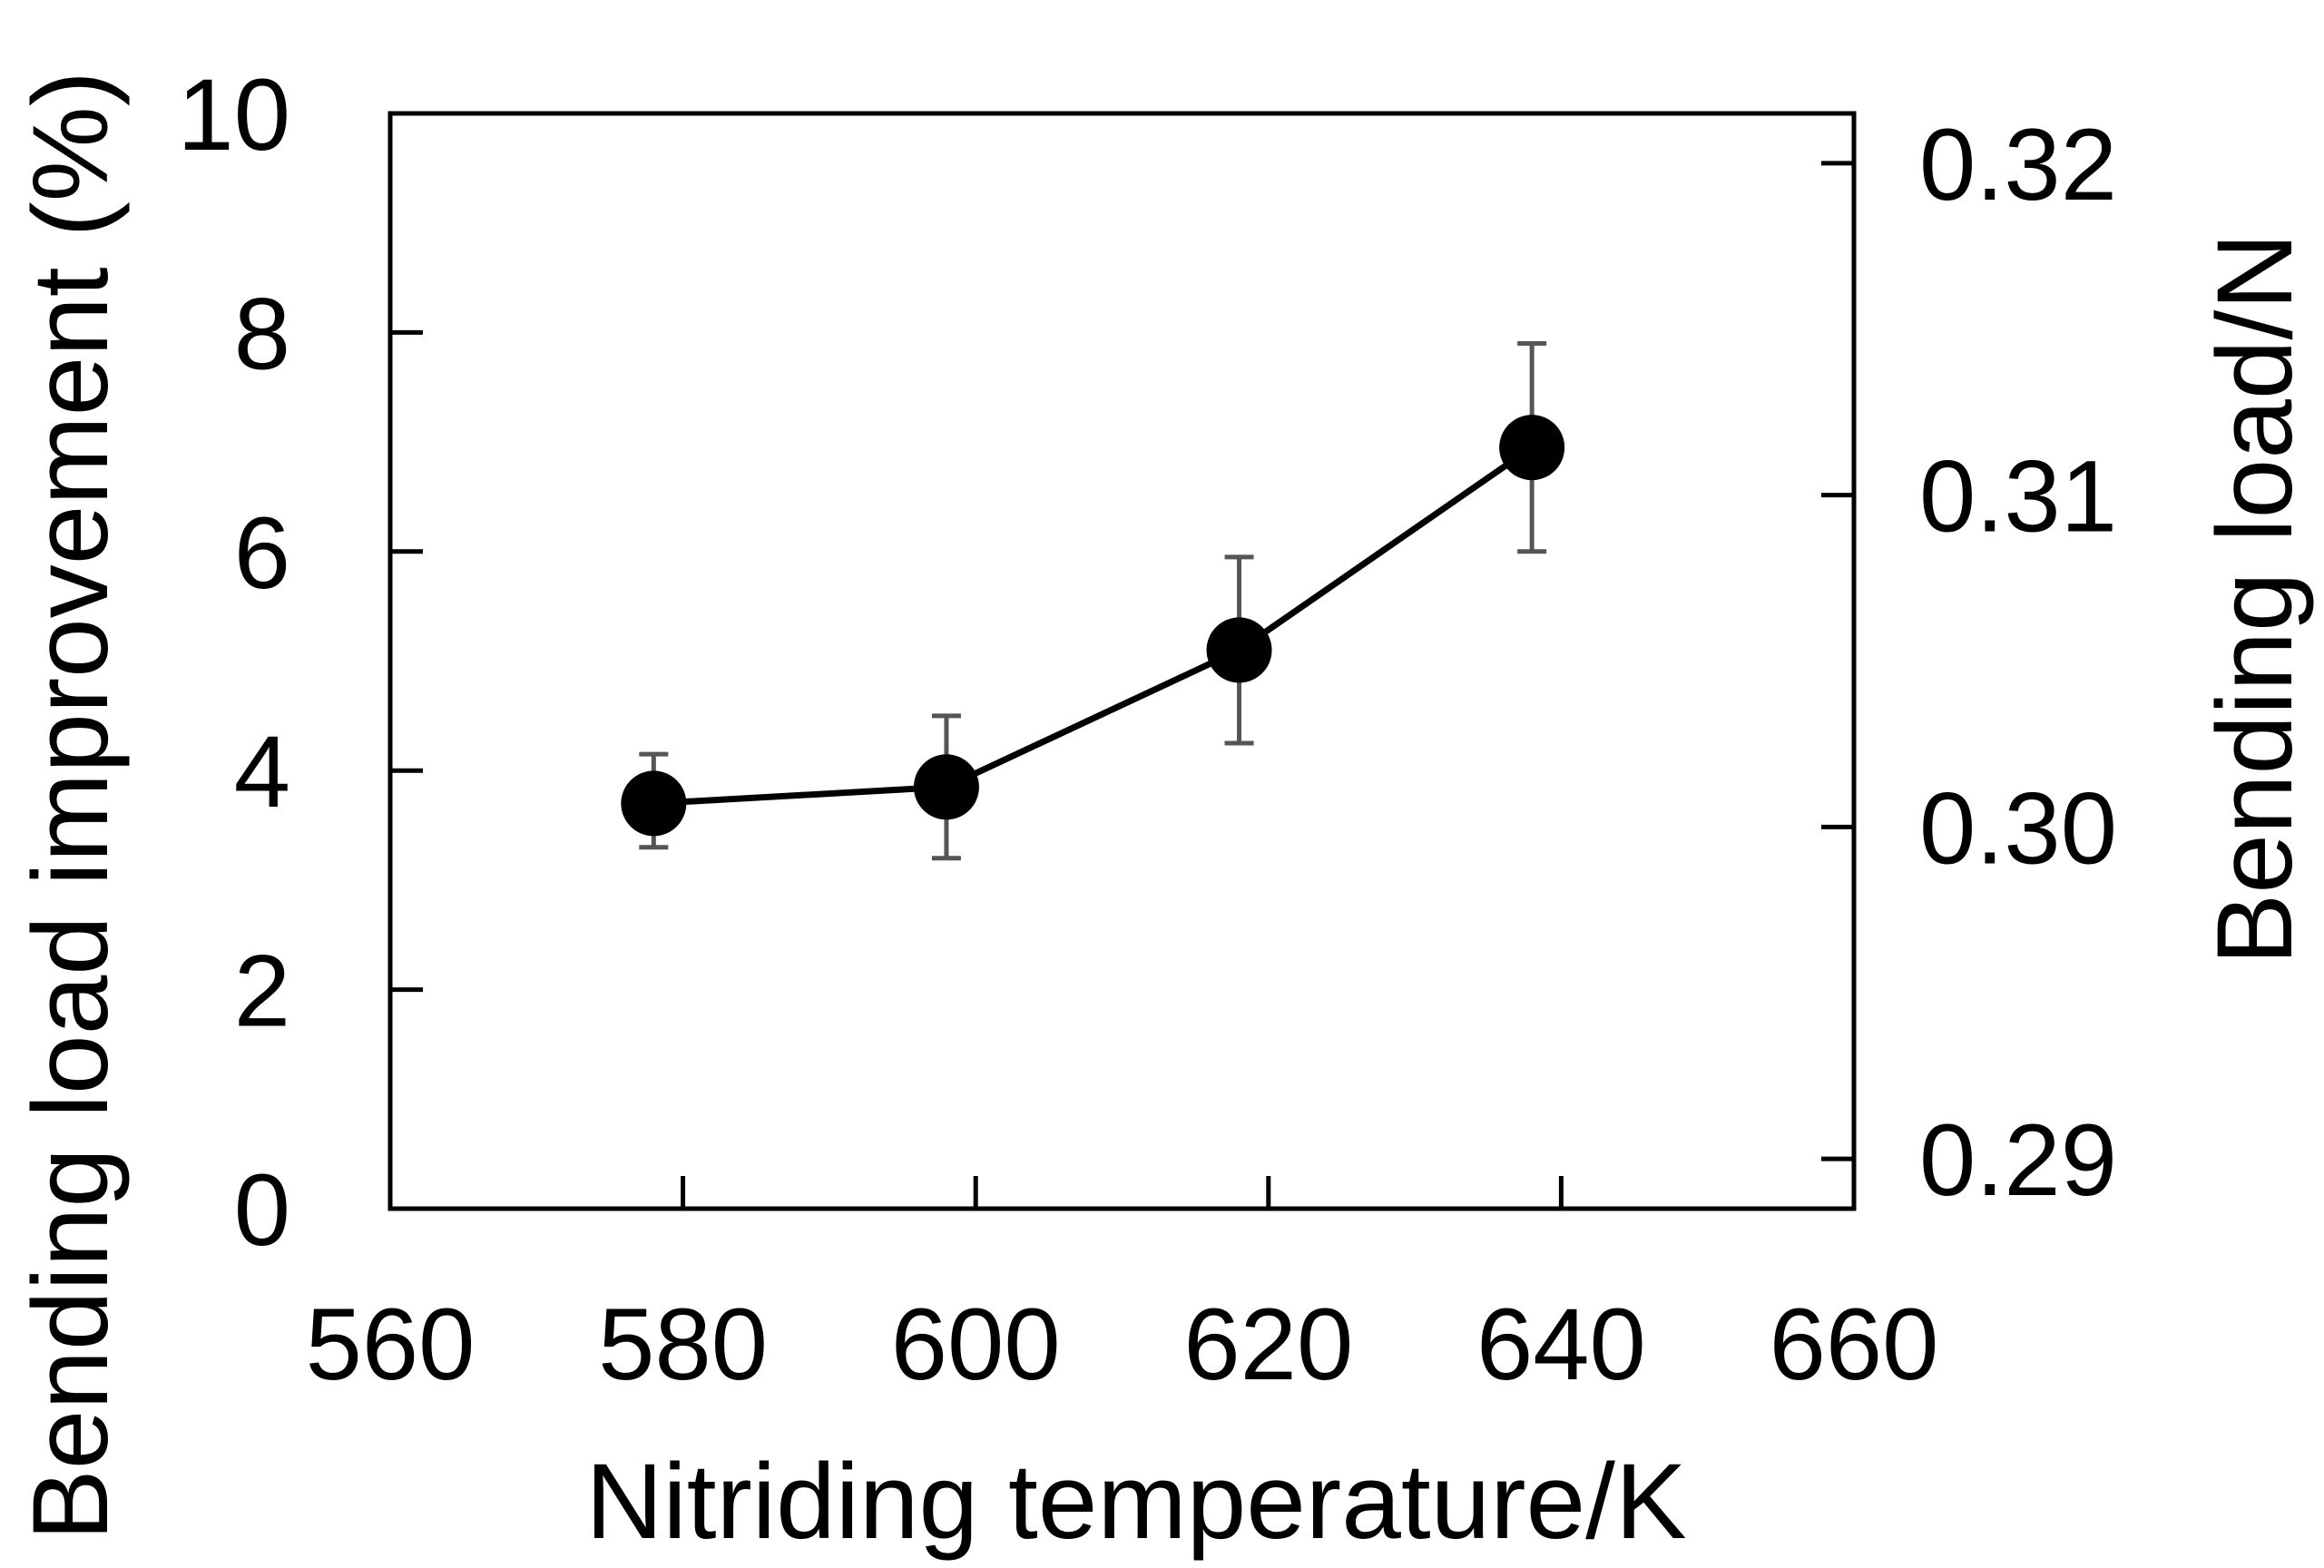 The width and height of the screenshot is (2324, 1568). What do you see at coordinates (71, 806) in the screenshot?
I see `y-axis-title: Bending load improvement (%)` at bounding box center [71, 806].